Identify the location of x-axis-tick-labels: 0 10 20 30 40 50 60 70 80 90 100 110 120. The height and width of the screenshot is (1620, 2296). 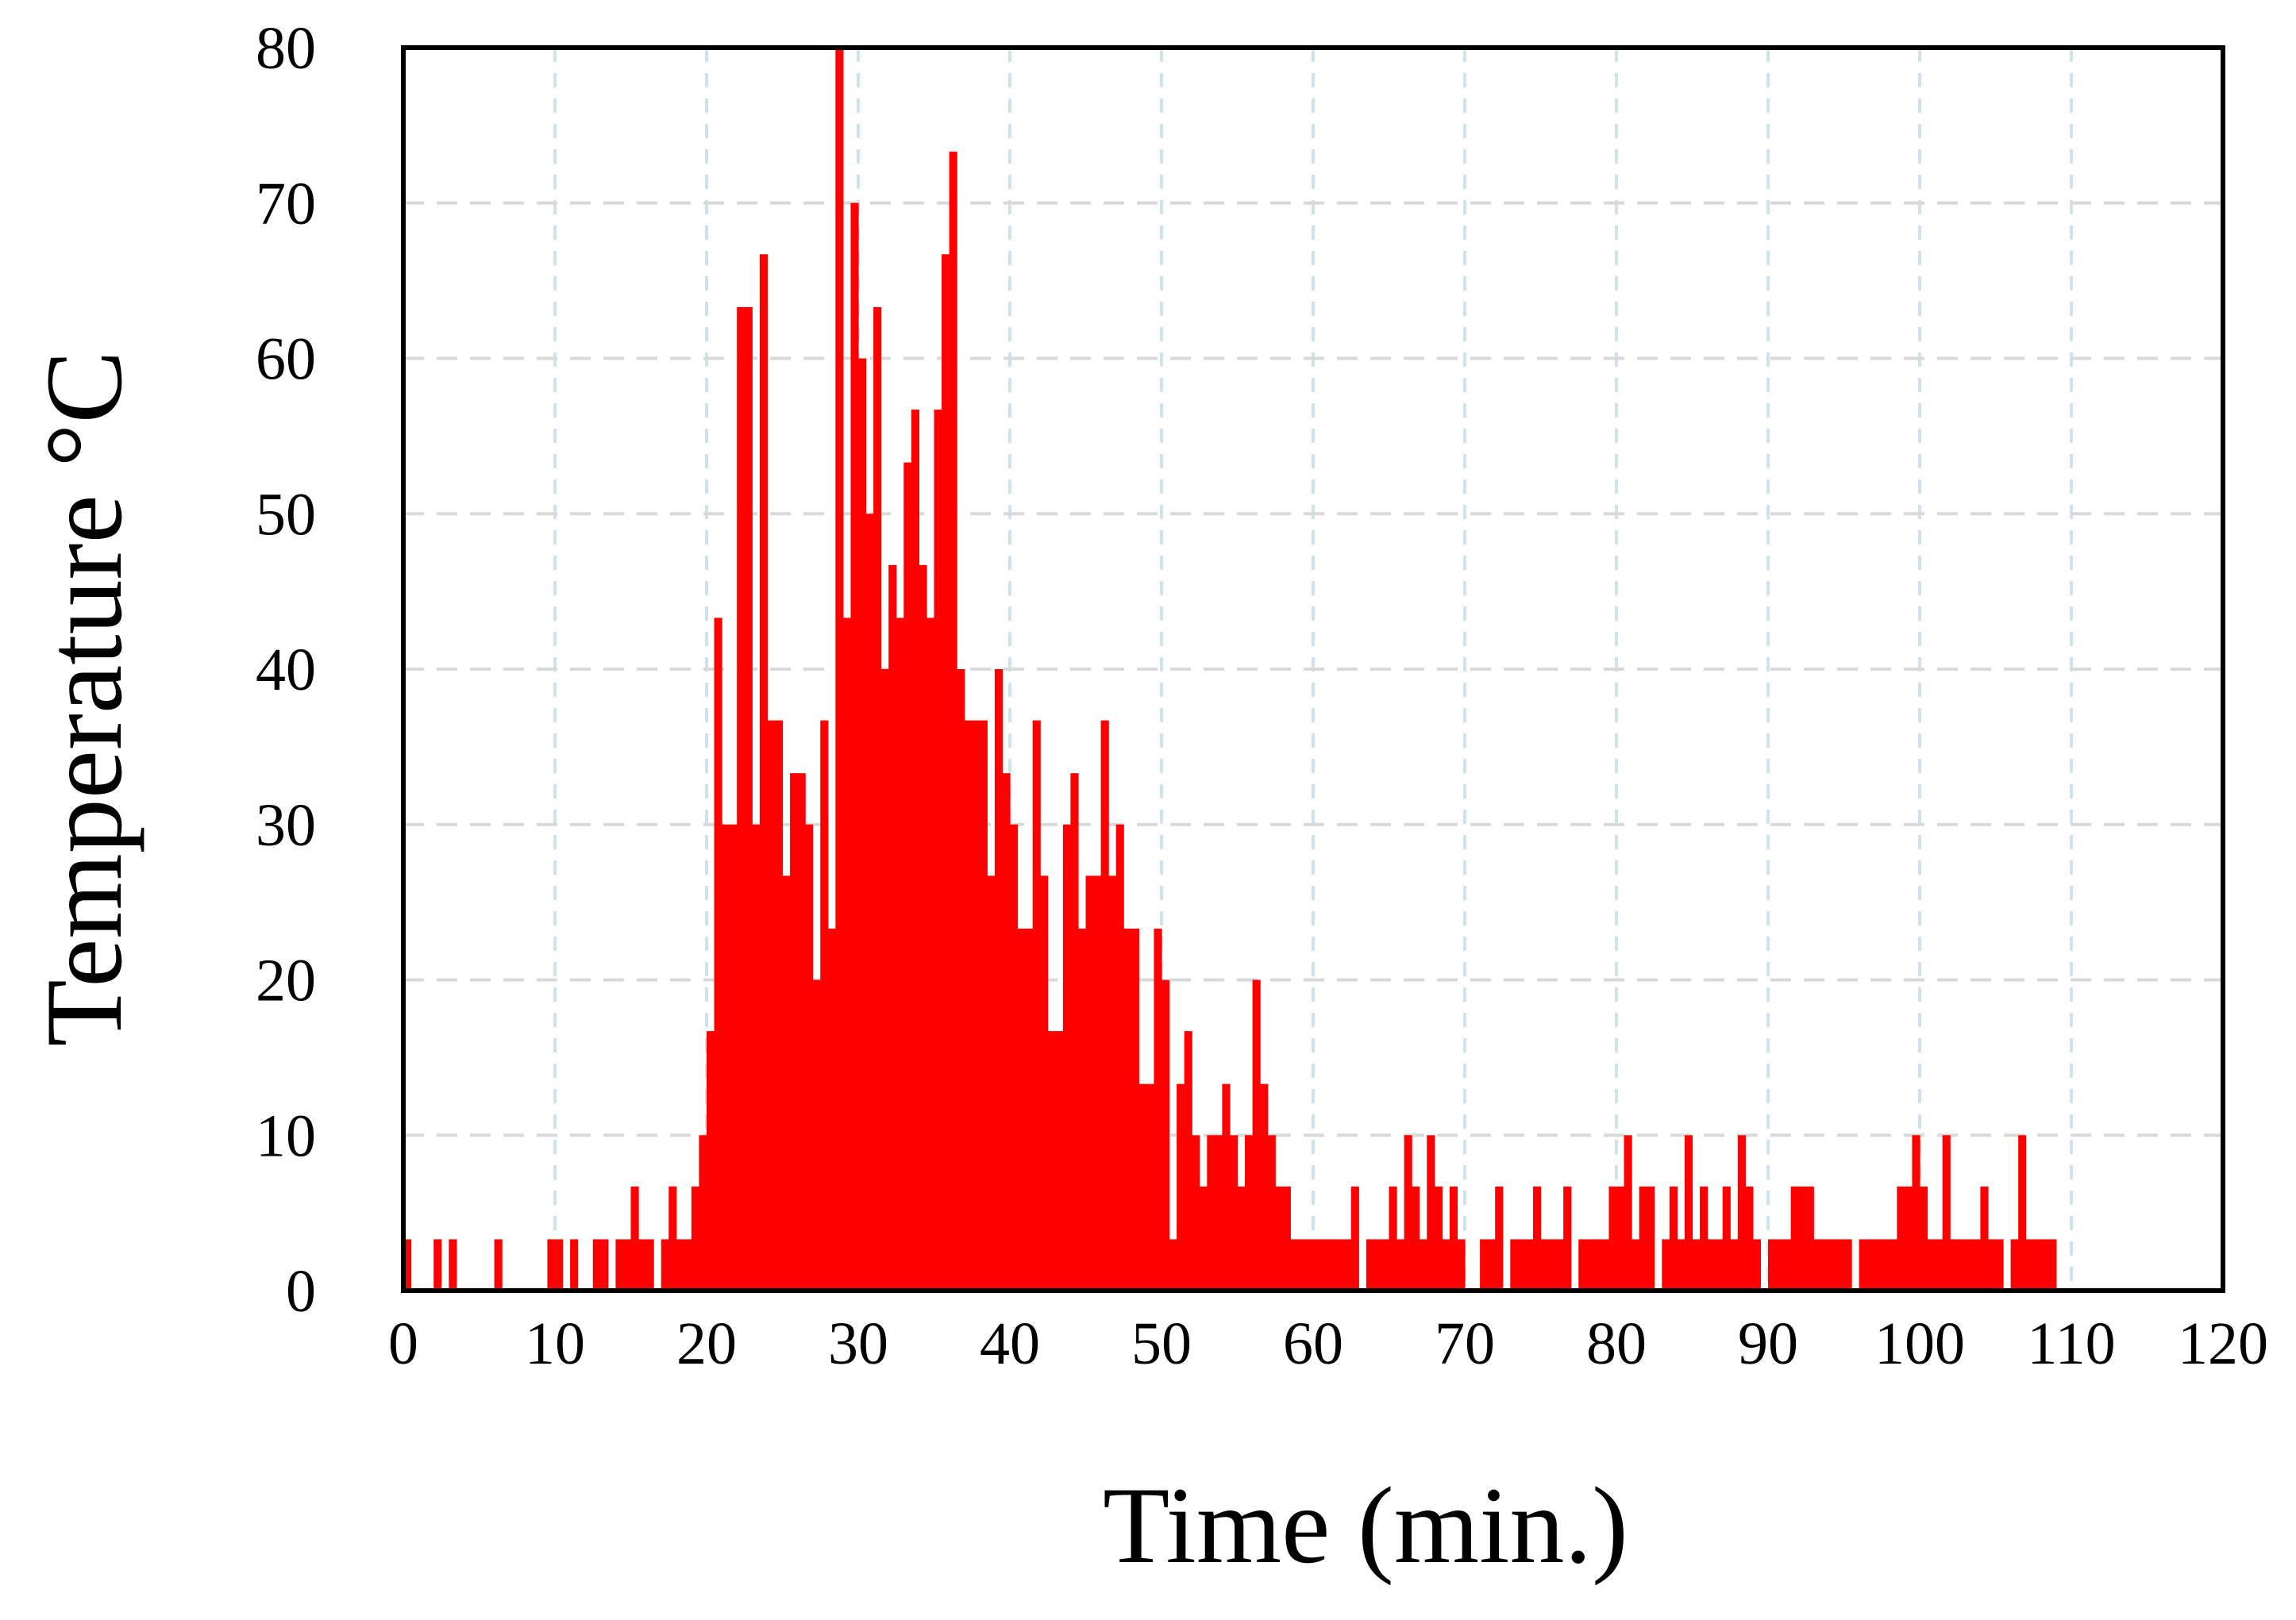
(1328, 1343).